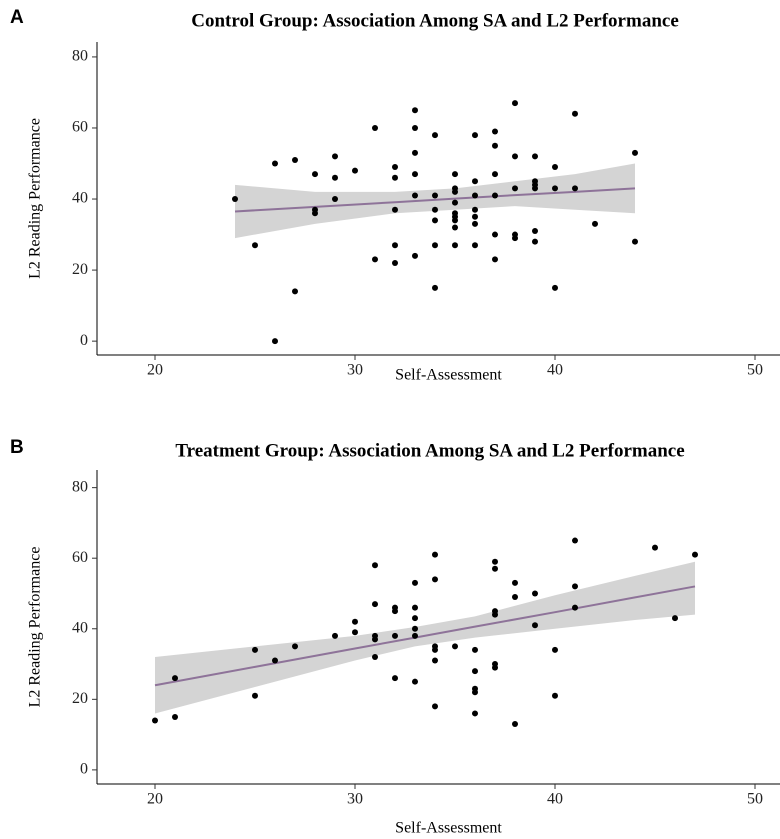 This screenshot has width=780, height=839. What do you see at coordinates (155, 799) in the screenshot?
I see `x-tick-label: 20` at bounding box center [155, 799].